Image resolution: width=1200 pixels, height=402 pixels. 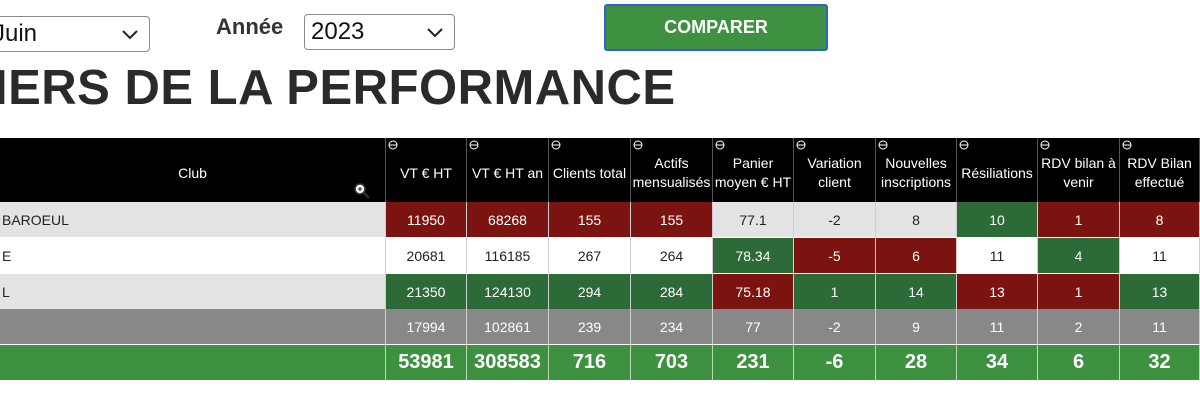 What do you see at coordinates (590, 291) in the screenshot?
I see `table-cell: 294` at bounding box center [590, 291].